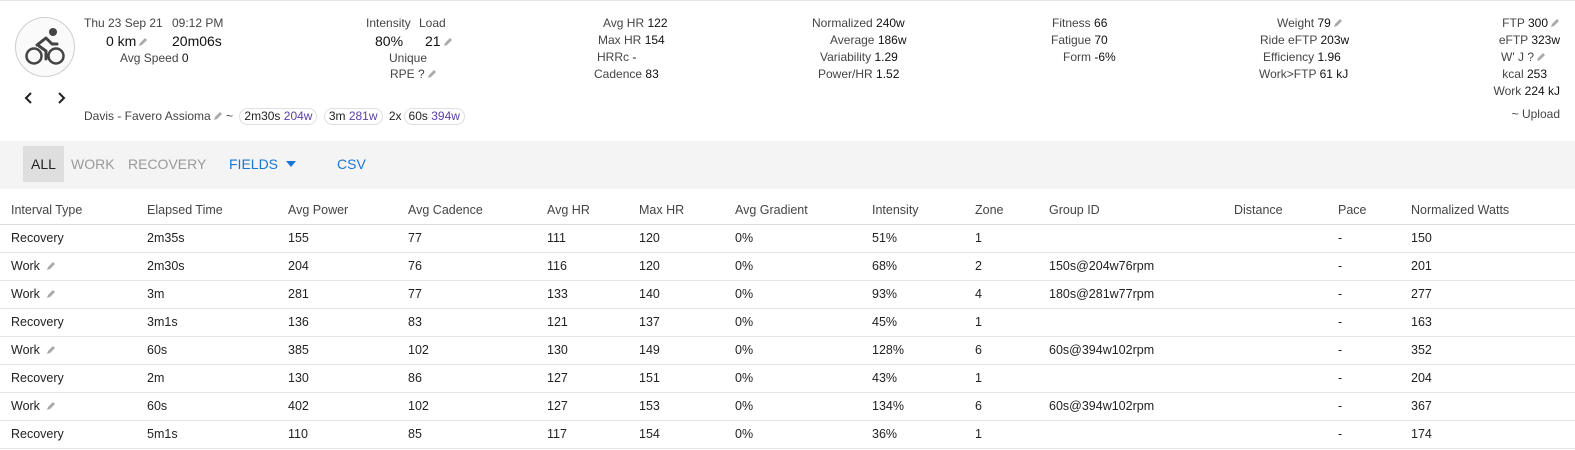 This screenshot has height=450, width=1575. Describe the element at coordinates (262, 164) in the screenshot. I see `fields-dropdown-button: FIELDS` at that location.